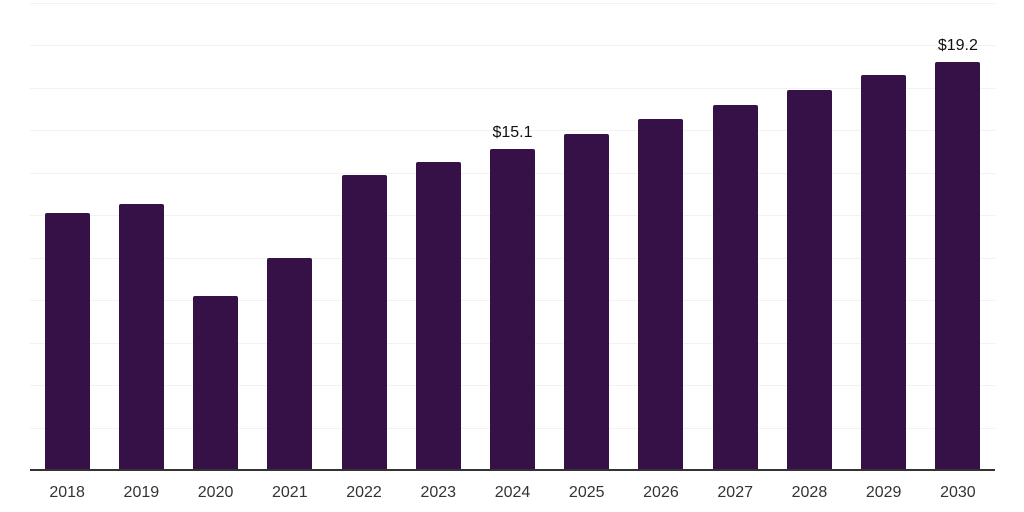 Image resolution: width=1024 pixels, height=512 pixels. Describe the element at coordinates (735, 287) in the screenshot. I see `bar-2027` at that location.